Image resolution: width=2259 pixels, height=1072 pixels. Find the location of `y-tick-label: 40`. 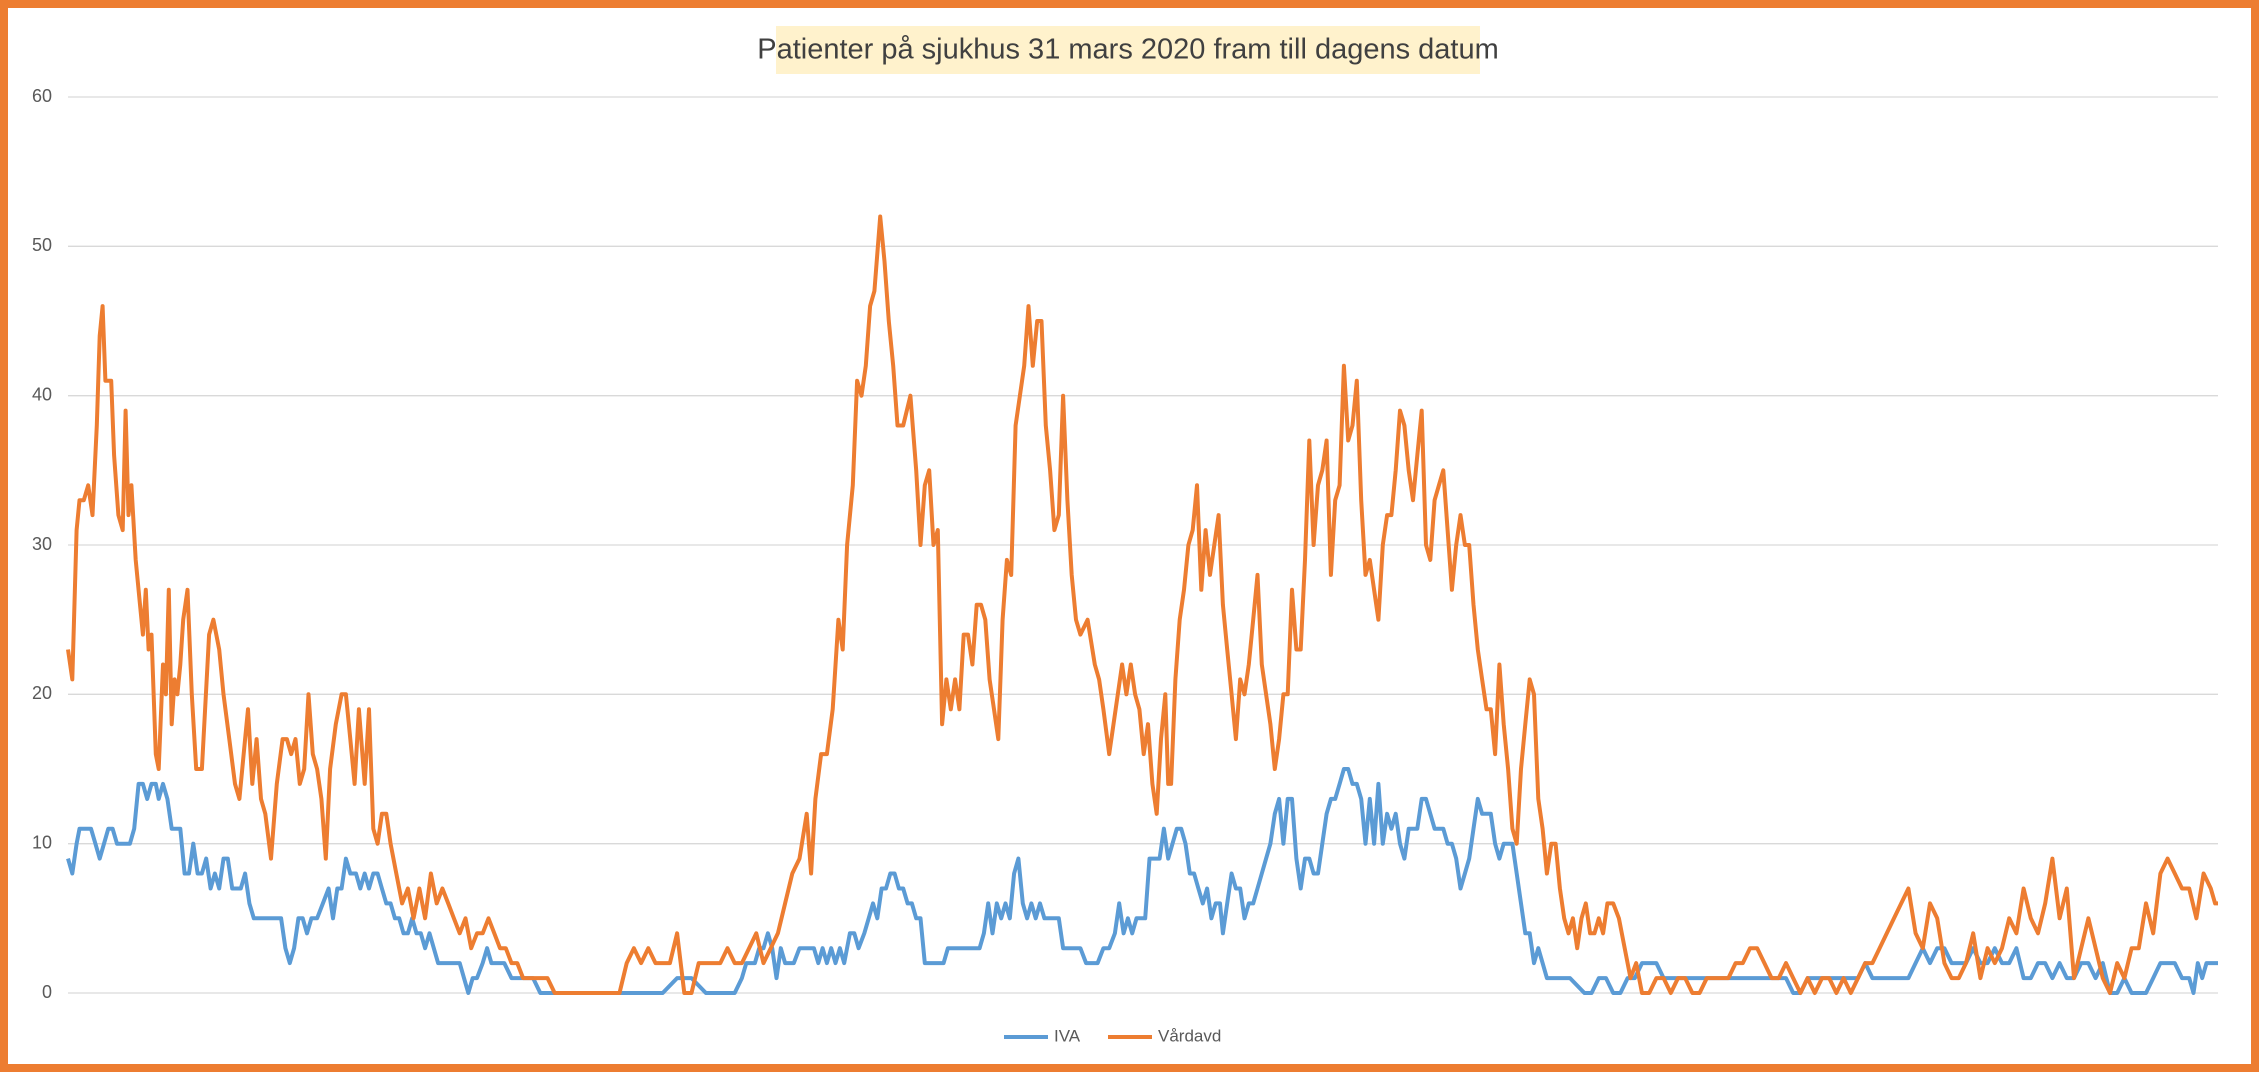

y-tick-label: 40 is located at coordinates (42, 394).